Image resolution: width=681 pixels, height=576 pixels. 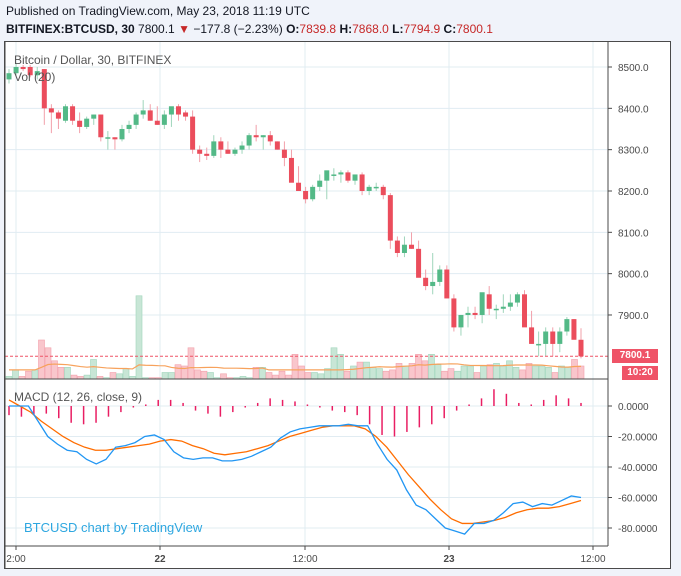 What do you see at coordinates (633, 151) in the screenshot?
I see `svg-text: 8300.0` at bounding box center [633, 151].